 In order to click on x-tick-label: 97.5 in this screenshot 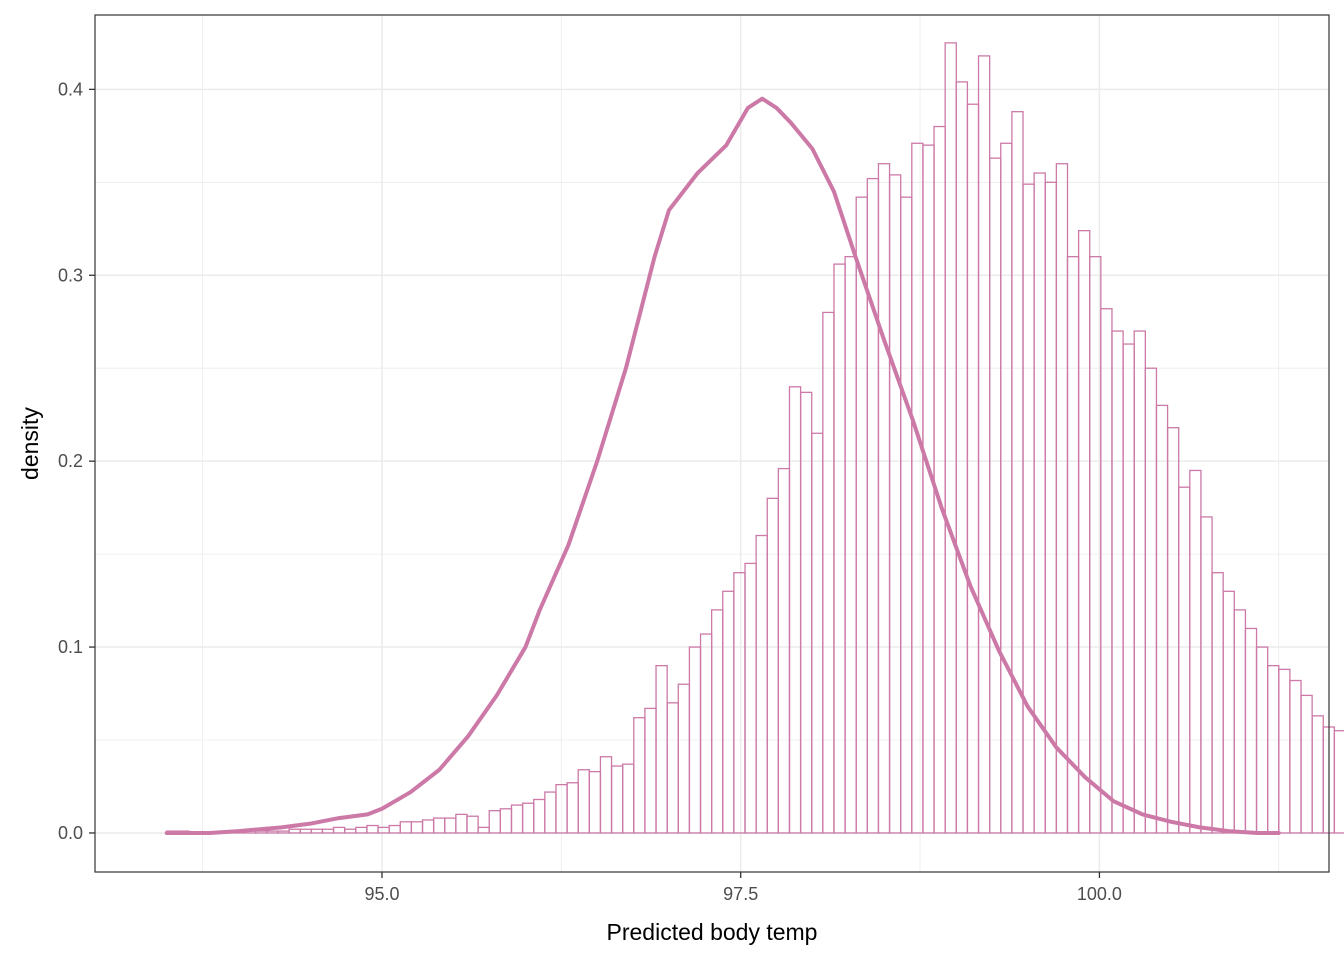, I will do `click(740, 894)`.